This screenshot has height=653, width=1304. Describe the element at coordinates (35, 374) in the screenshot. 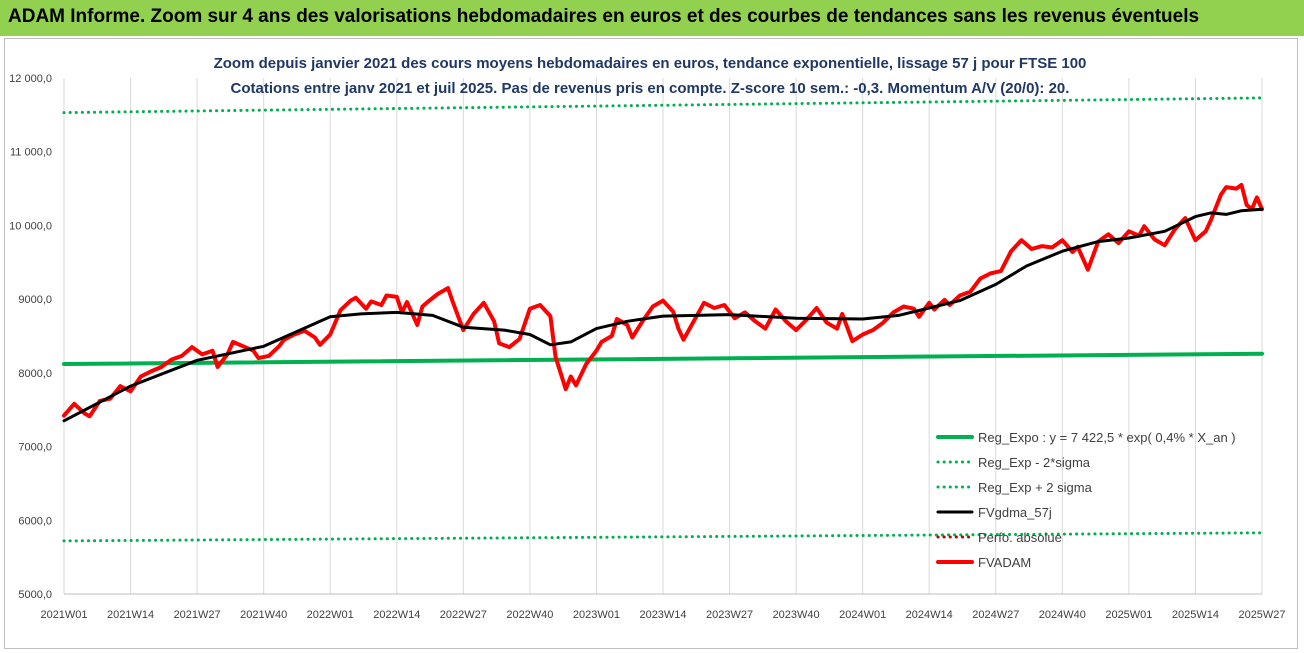

I see `y-tick-label: 8000,0` at that location.